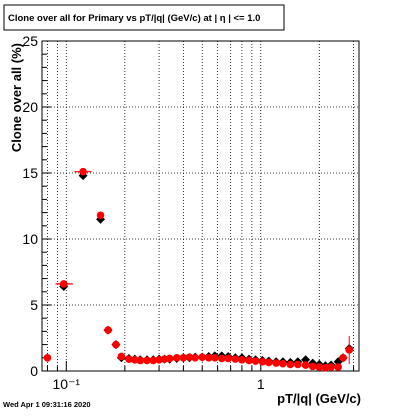 Image resolution: width=400 pixels, height=417 pixels. What do you see at coordinates (30, 239) in the screenshot?
I see `y-tick-label: 10` at bounding box center [30, 239].